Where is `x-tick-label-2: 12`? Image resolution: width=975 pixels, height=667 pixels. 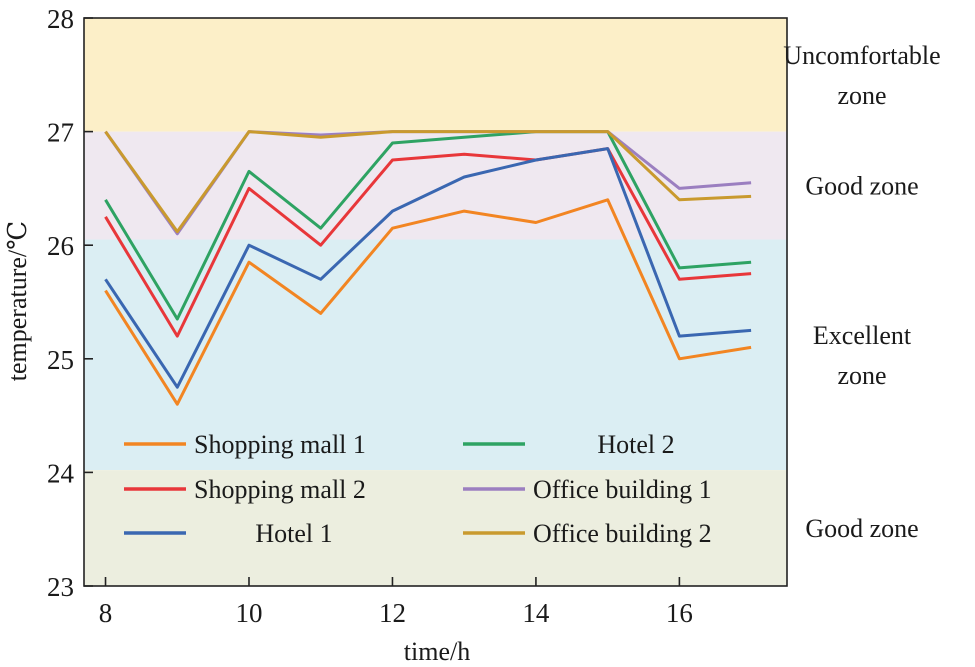
x-tick-label-2: 12 is located at coordinates (392, 613).